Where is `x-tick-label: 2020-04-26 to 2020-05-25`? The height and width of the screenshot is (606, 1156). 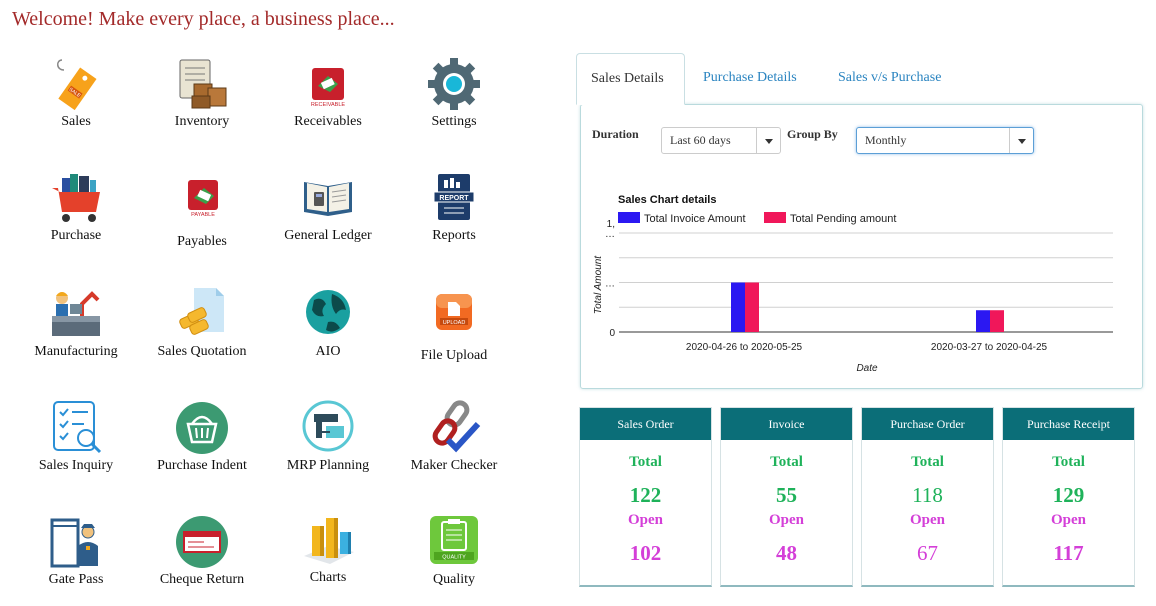 x-tick-label: 2020-04-26 to 2020-05-25 is located at coordinates (744, 347).